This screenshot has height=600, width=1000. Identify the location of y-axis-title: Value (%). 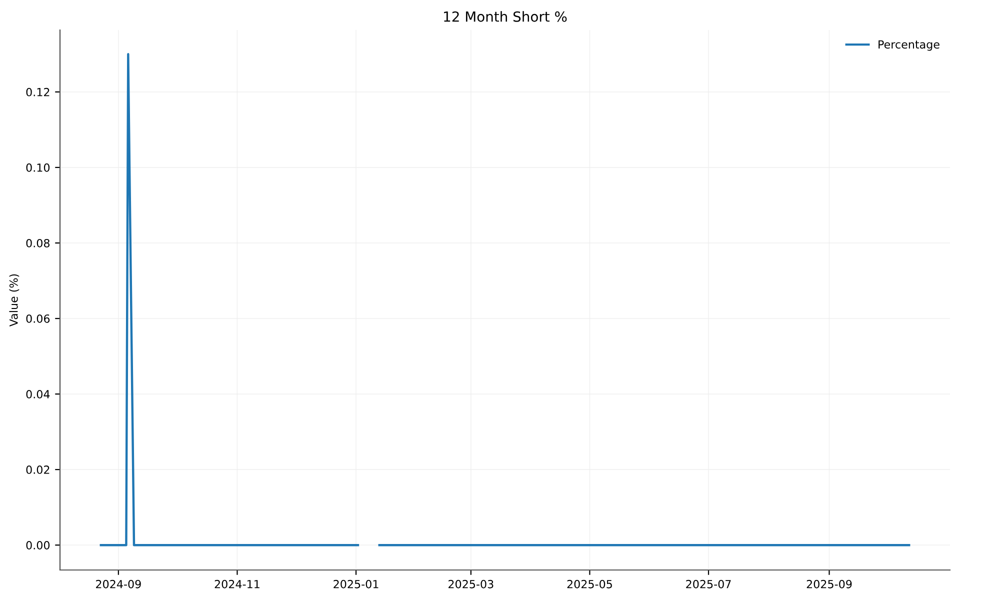
(14, 300).